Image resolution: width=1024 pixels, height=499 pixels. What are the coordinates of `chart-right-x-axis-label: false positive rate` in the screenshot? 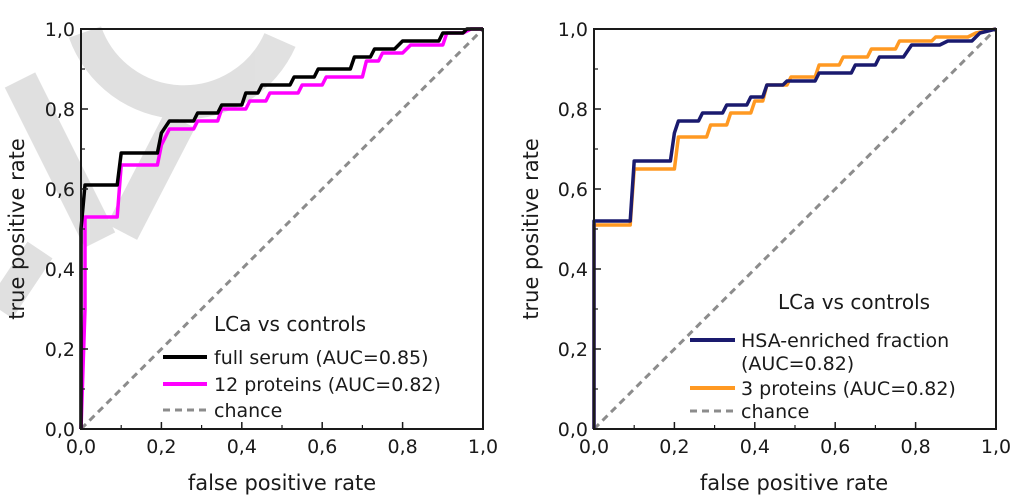 It's located at (794, 483).